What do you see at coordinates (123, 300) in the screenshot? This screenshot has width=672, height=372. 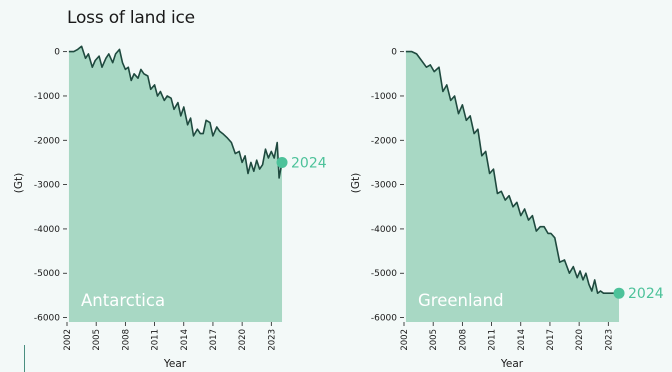 I see `region-label: Antarctica` at bounding box center [123, 300].